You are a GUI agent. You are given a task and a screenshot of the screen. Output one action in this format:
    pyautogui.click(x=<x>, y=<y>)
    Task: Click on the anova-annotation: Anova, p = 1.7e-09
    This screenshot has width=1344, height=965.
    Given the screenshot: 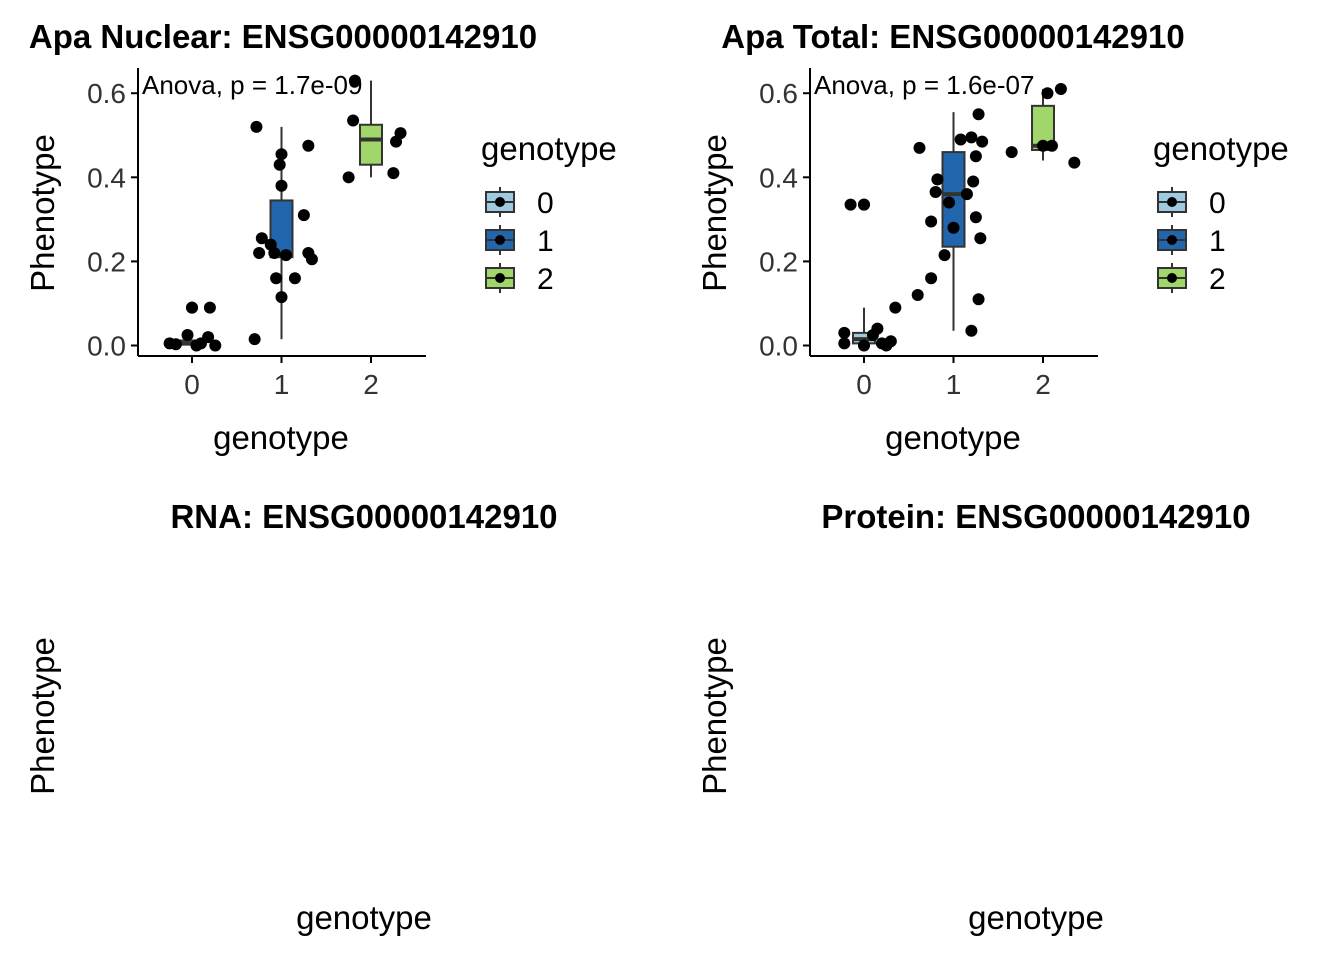 What is the action you would take?
    pyautogui.click(x=252, y=85)
    